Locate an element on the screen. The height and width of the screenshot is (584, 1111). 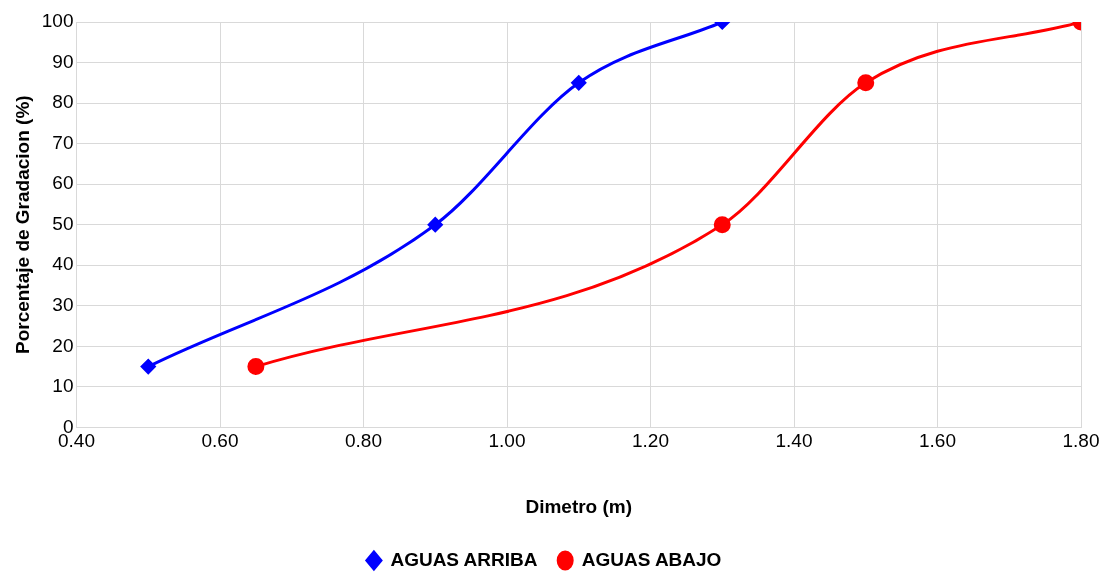
legend-label: AGUAS ARRIBA is located at coordinates (464, 559).